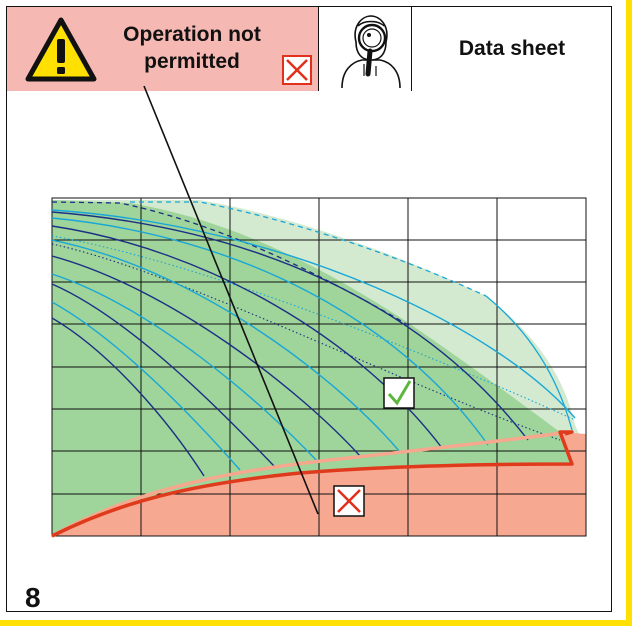 The image size is (632, 626). Describe the element at coordinates (61, 49) in the screenshot. I see `warning-triangle-icon` at that location.